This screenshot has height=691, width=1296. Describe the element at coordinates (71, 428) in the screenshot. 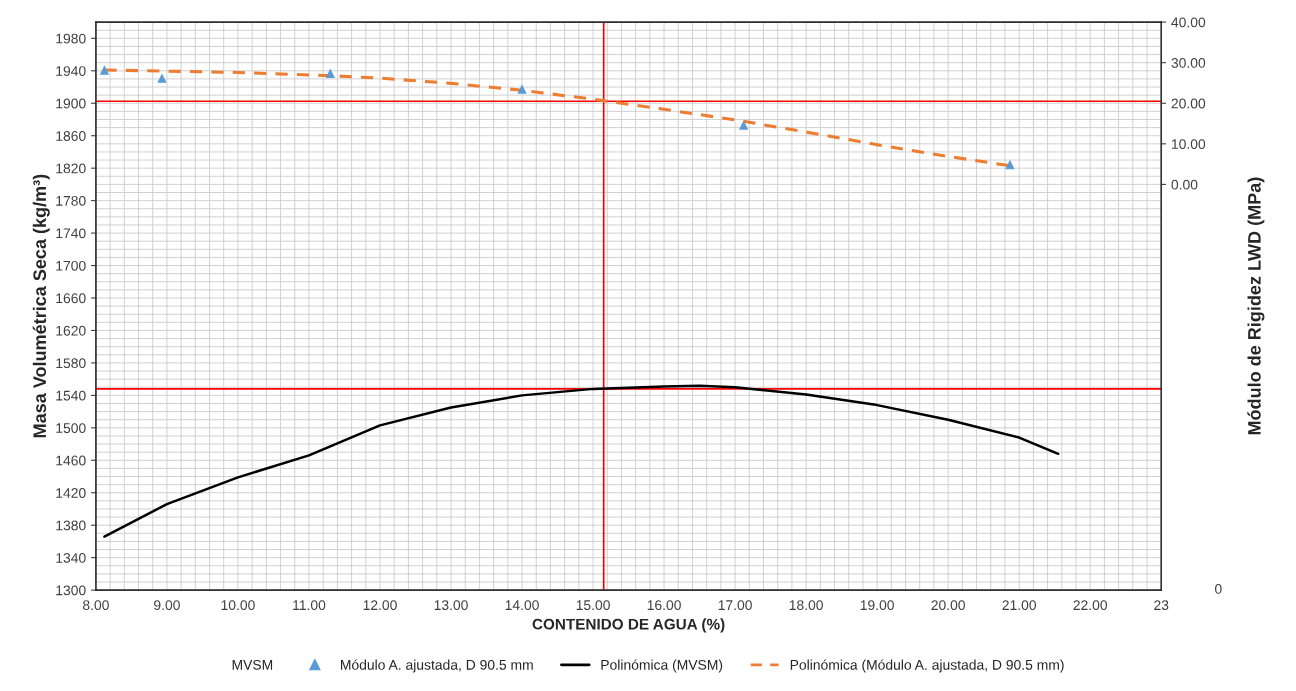

I see `y-tick-label: 1500` at that location.